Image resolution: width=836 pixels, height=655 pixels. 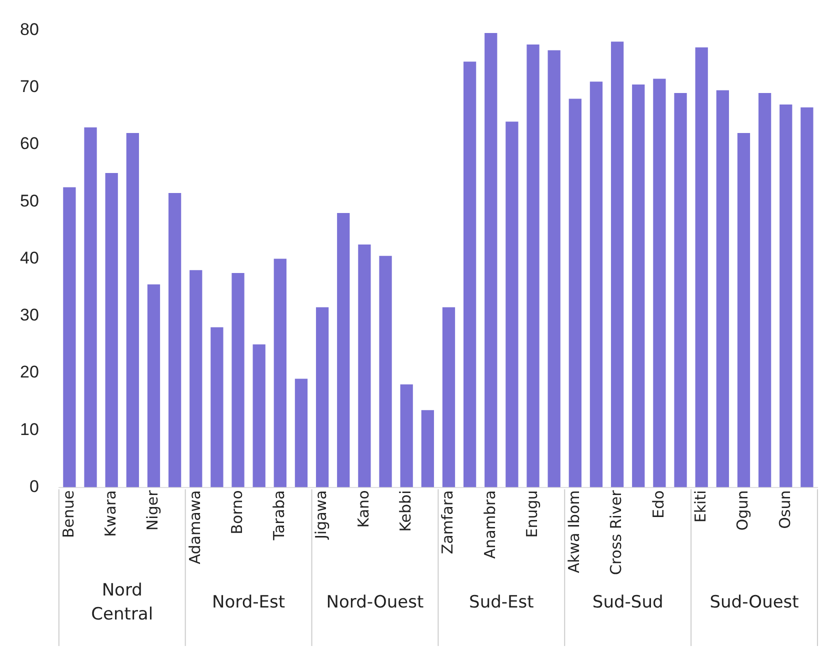 What do you see at coordinates (375, 602) in the screenshot?
I see `text: Nord-Ouest` at bounding box center [375, 602].